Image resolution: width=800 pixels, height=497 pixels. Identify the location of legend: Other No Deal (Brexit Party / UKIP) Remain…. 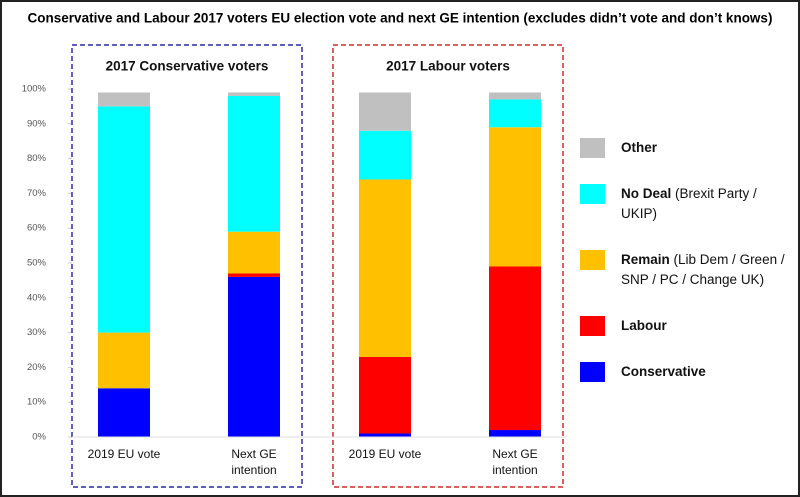
(687, 260).